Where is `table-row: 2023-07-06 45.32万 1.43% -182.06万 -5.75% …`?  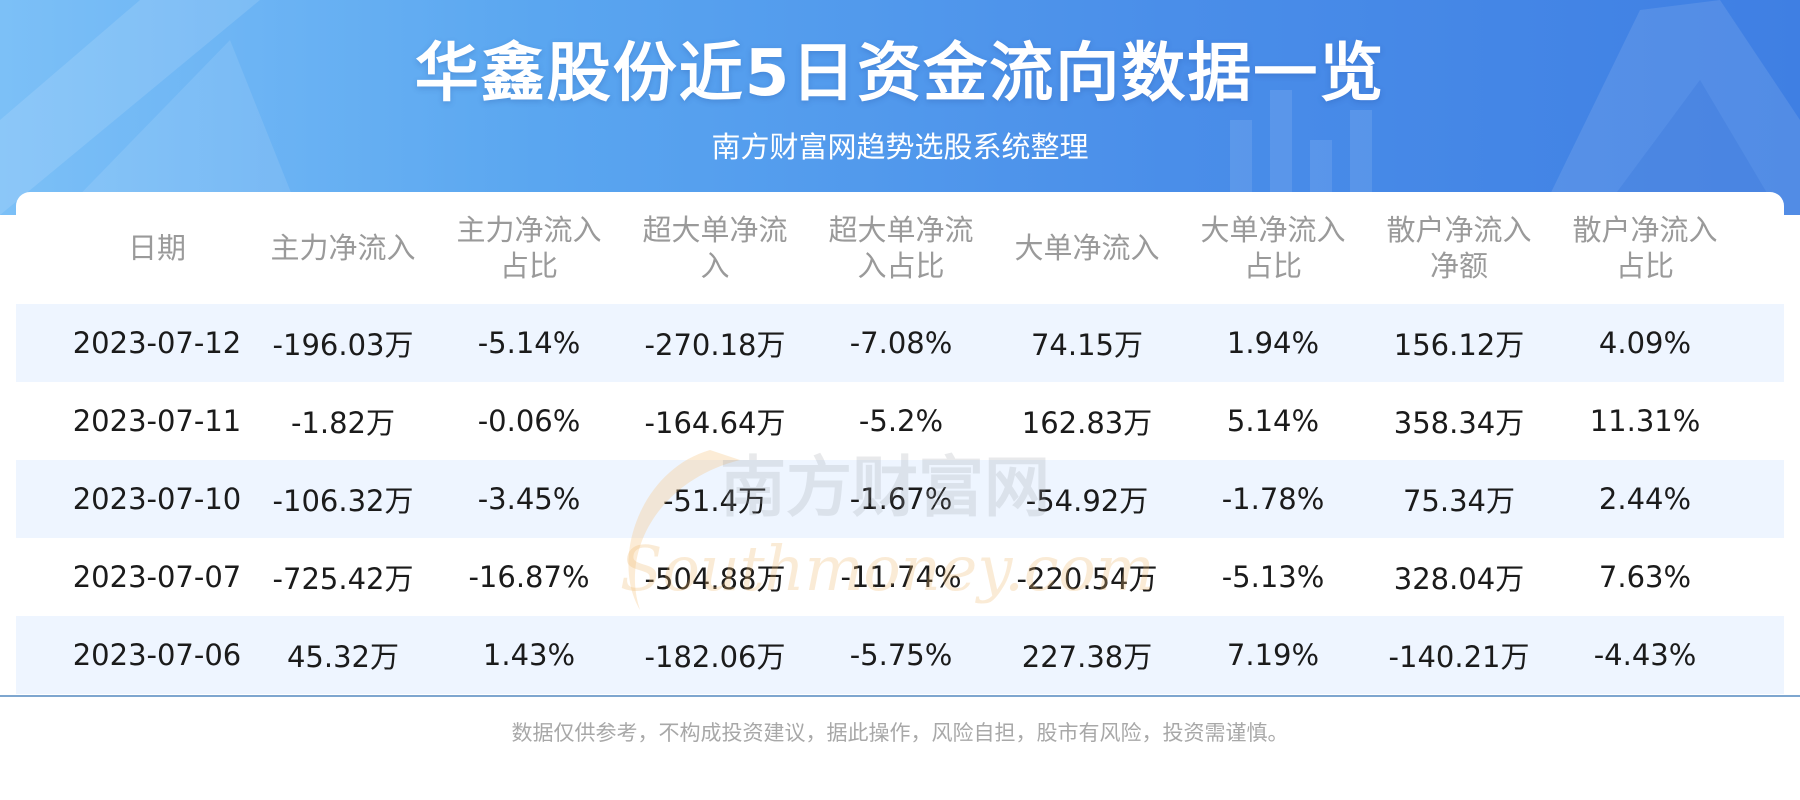
table-row: 2023-07-06 45.32万 1.43% -182.06万 -5.75% … is located at coordinates (900, 655).